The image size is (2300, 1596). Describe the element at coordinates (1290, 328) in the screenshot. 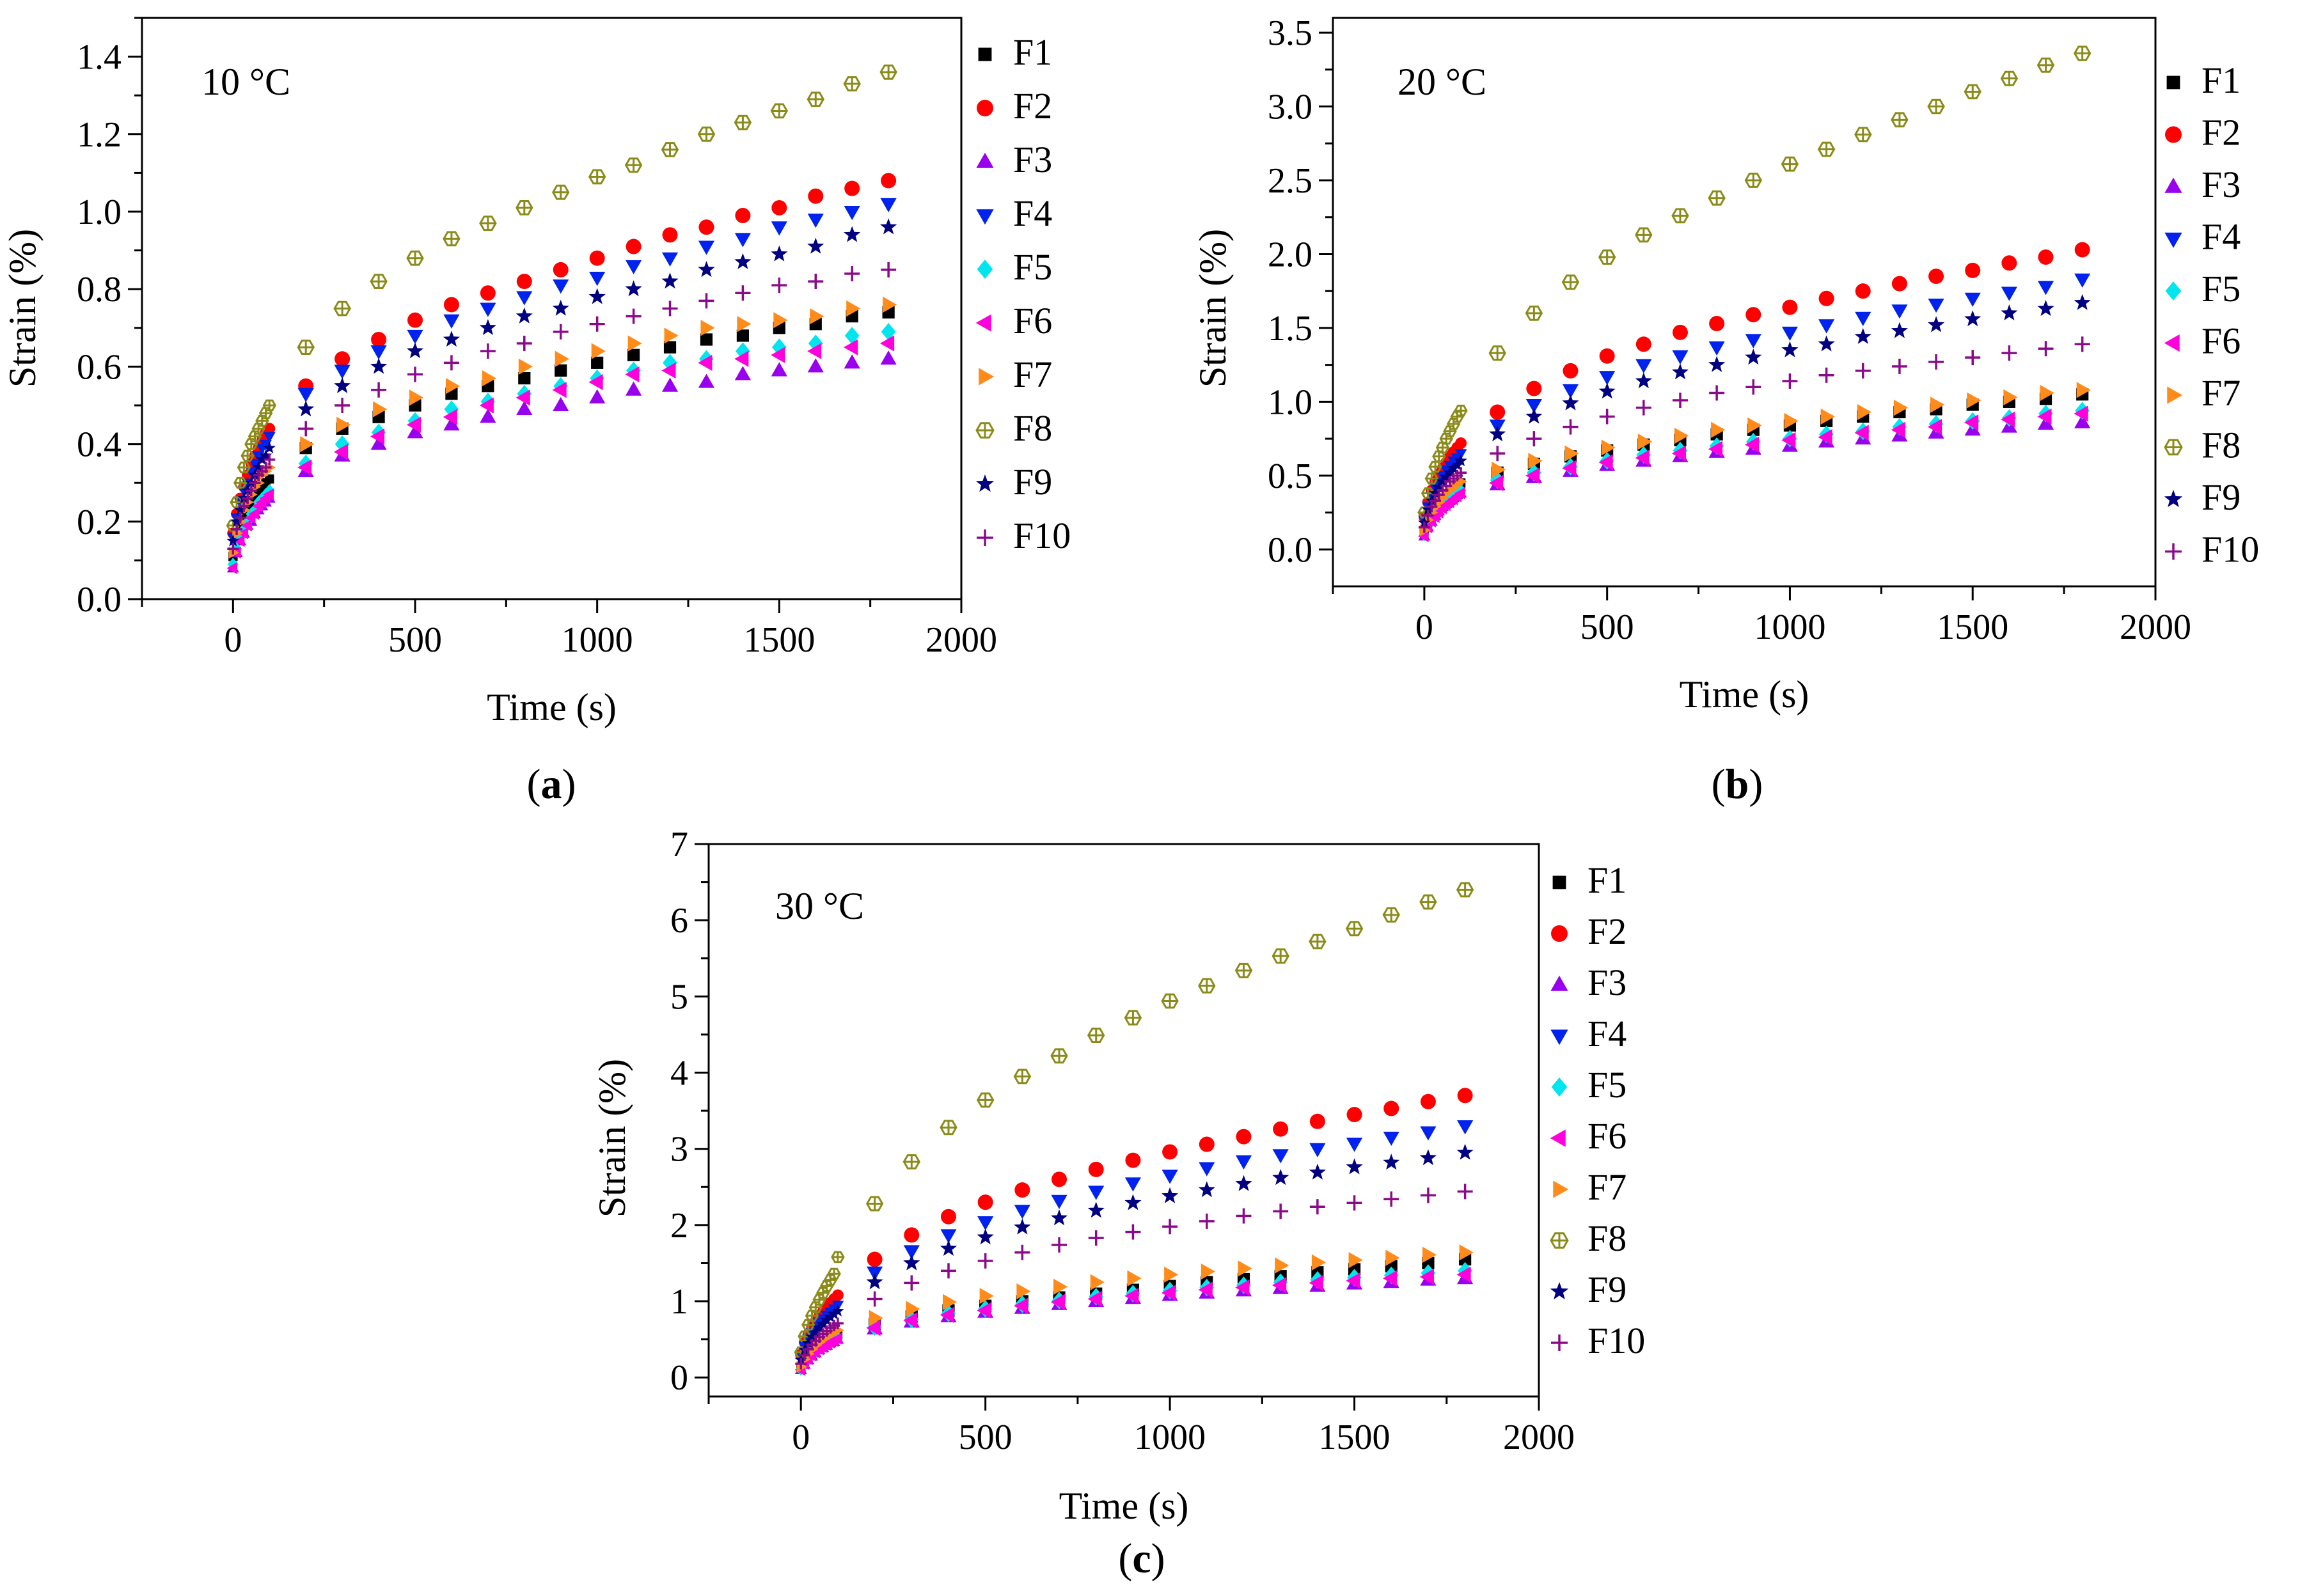

I see `y-tick-label: 1.5` at that location.